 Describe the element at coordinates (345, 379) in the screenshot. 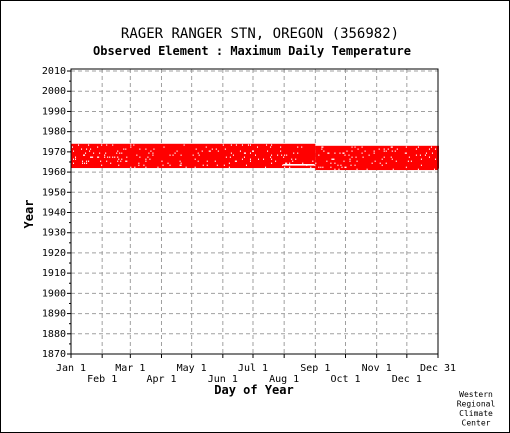

I see `x-tick-label: Oct 1` at that location.